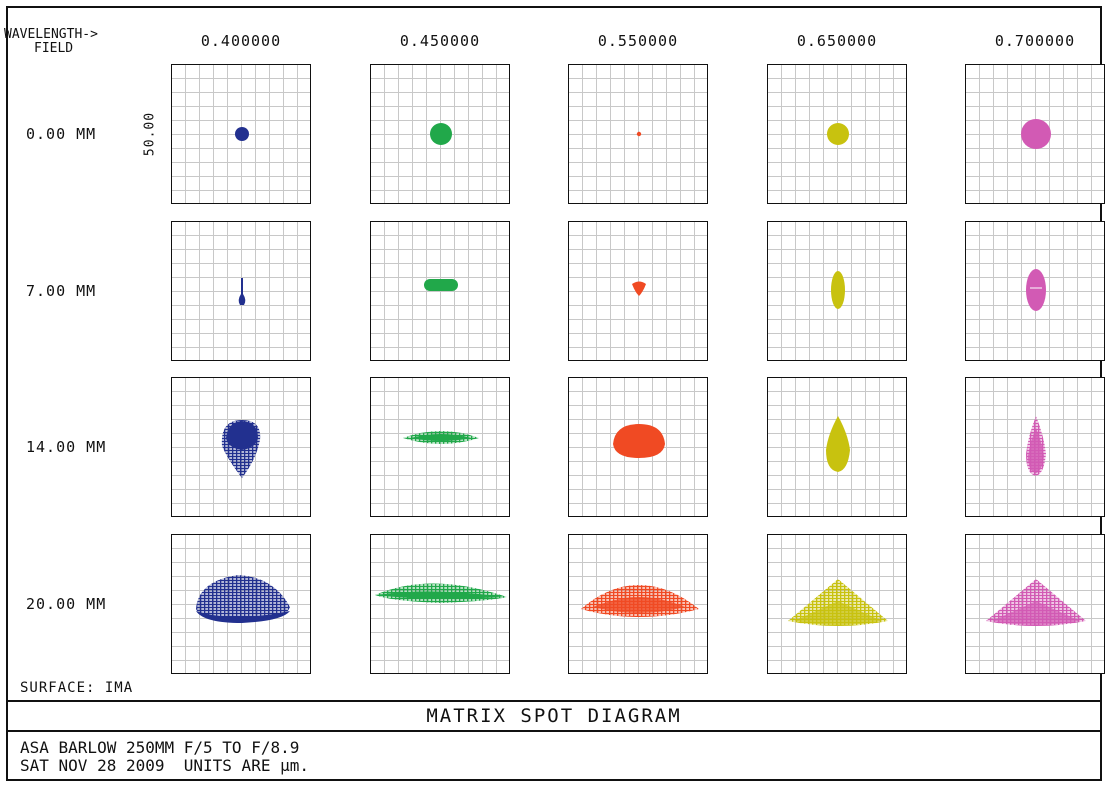 The width and height of the screenshot is (1108, 787). Describe the element at coordinates (440, 41) in the screenshot. I see `wavelength-label-2: 0.450000` at that location.